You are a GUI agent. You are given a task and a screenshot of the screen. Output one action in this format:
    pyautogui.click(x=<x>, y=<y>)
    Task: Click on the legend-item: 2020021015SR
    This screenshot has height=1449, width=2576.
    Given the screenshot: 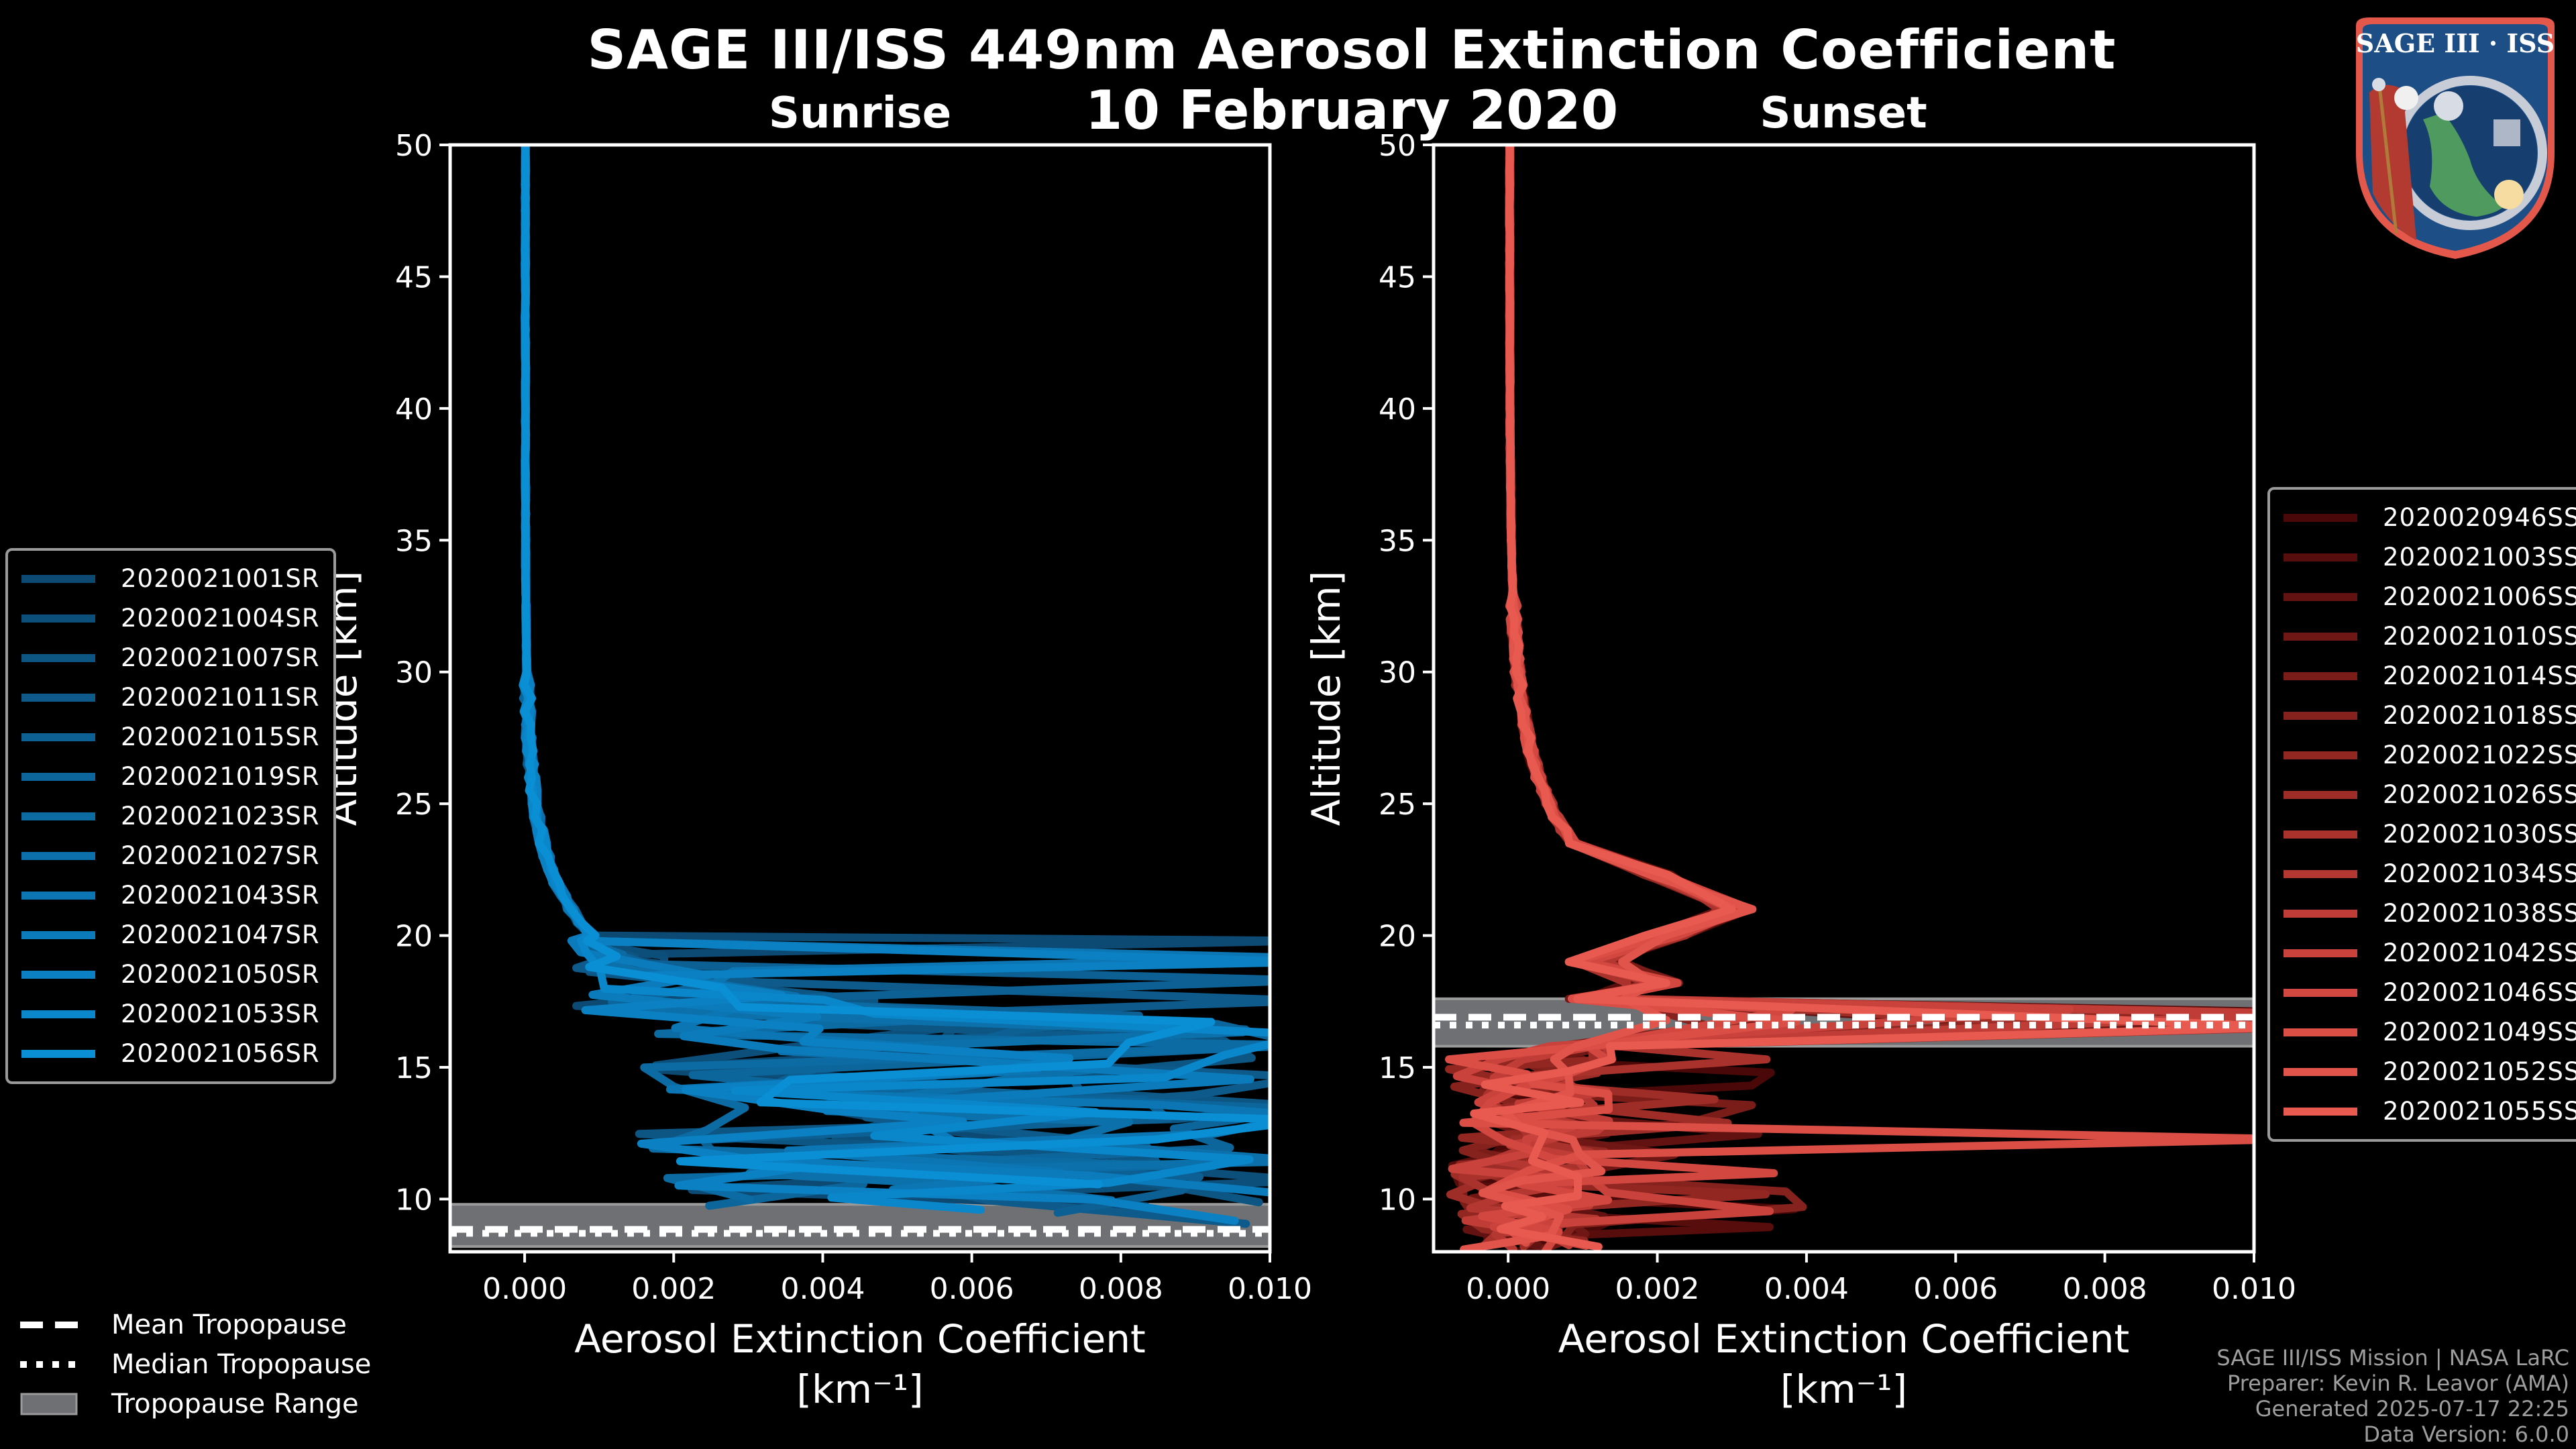 What is the action you would take?
    pyautogui.click(x=170, y=737)
    